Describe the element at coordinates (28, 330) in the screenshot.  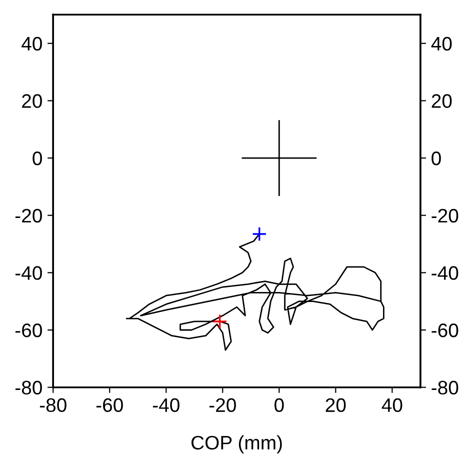
I see `y-tick-label: -60` at that location.